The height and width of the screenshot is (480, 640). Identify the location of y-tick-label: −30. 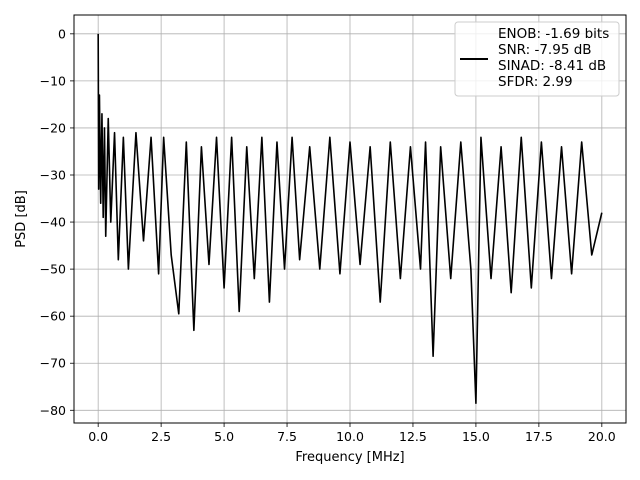
(53, 175).